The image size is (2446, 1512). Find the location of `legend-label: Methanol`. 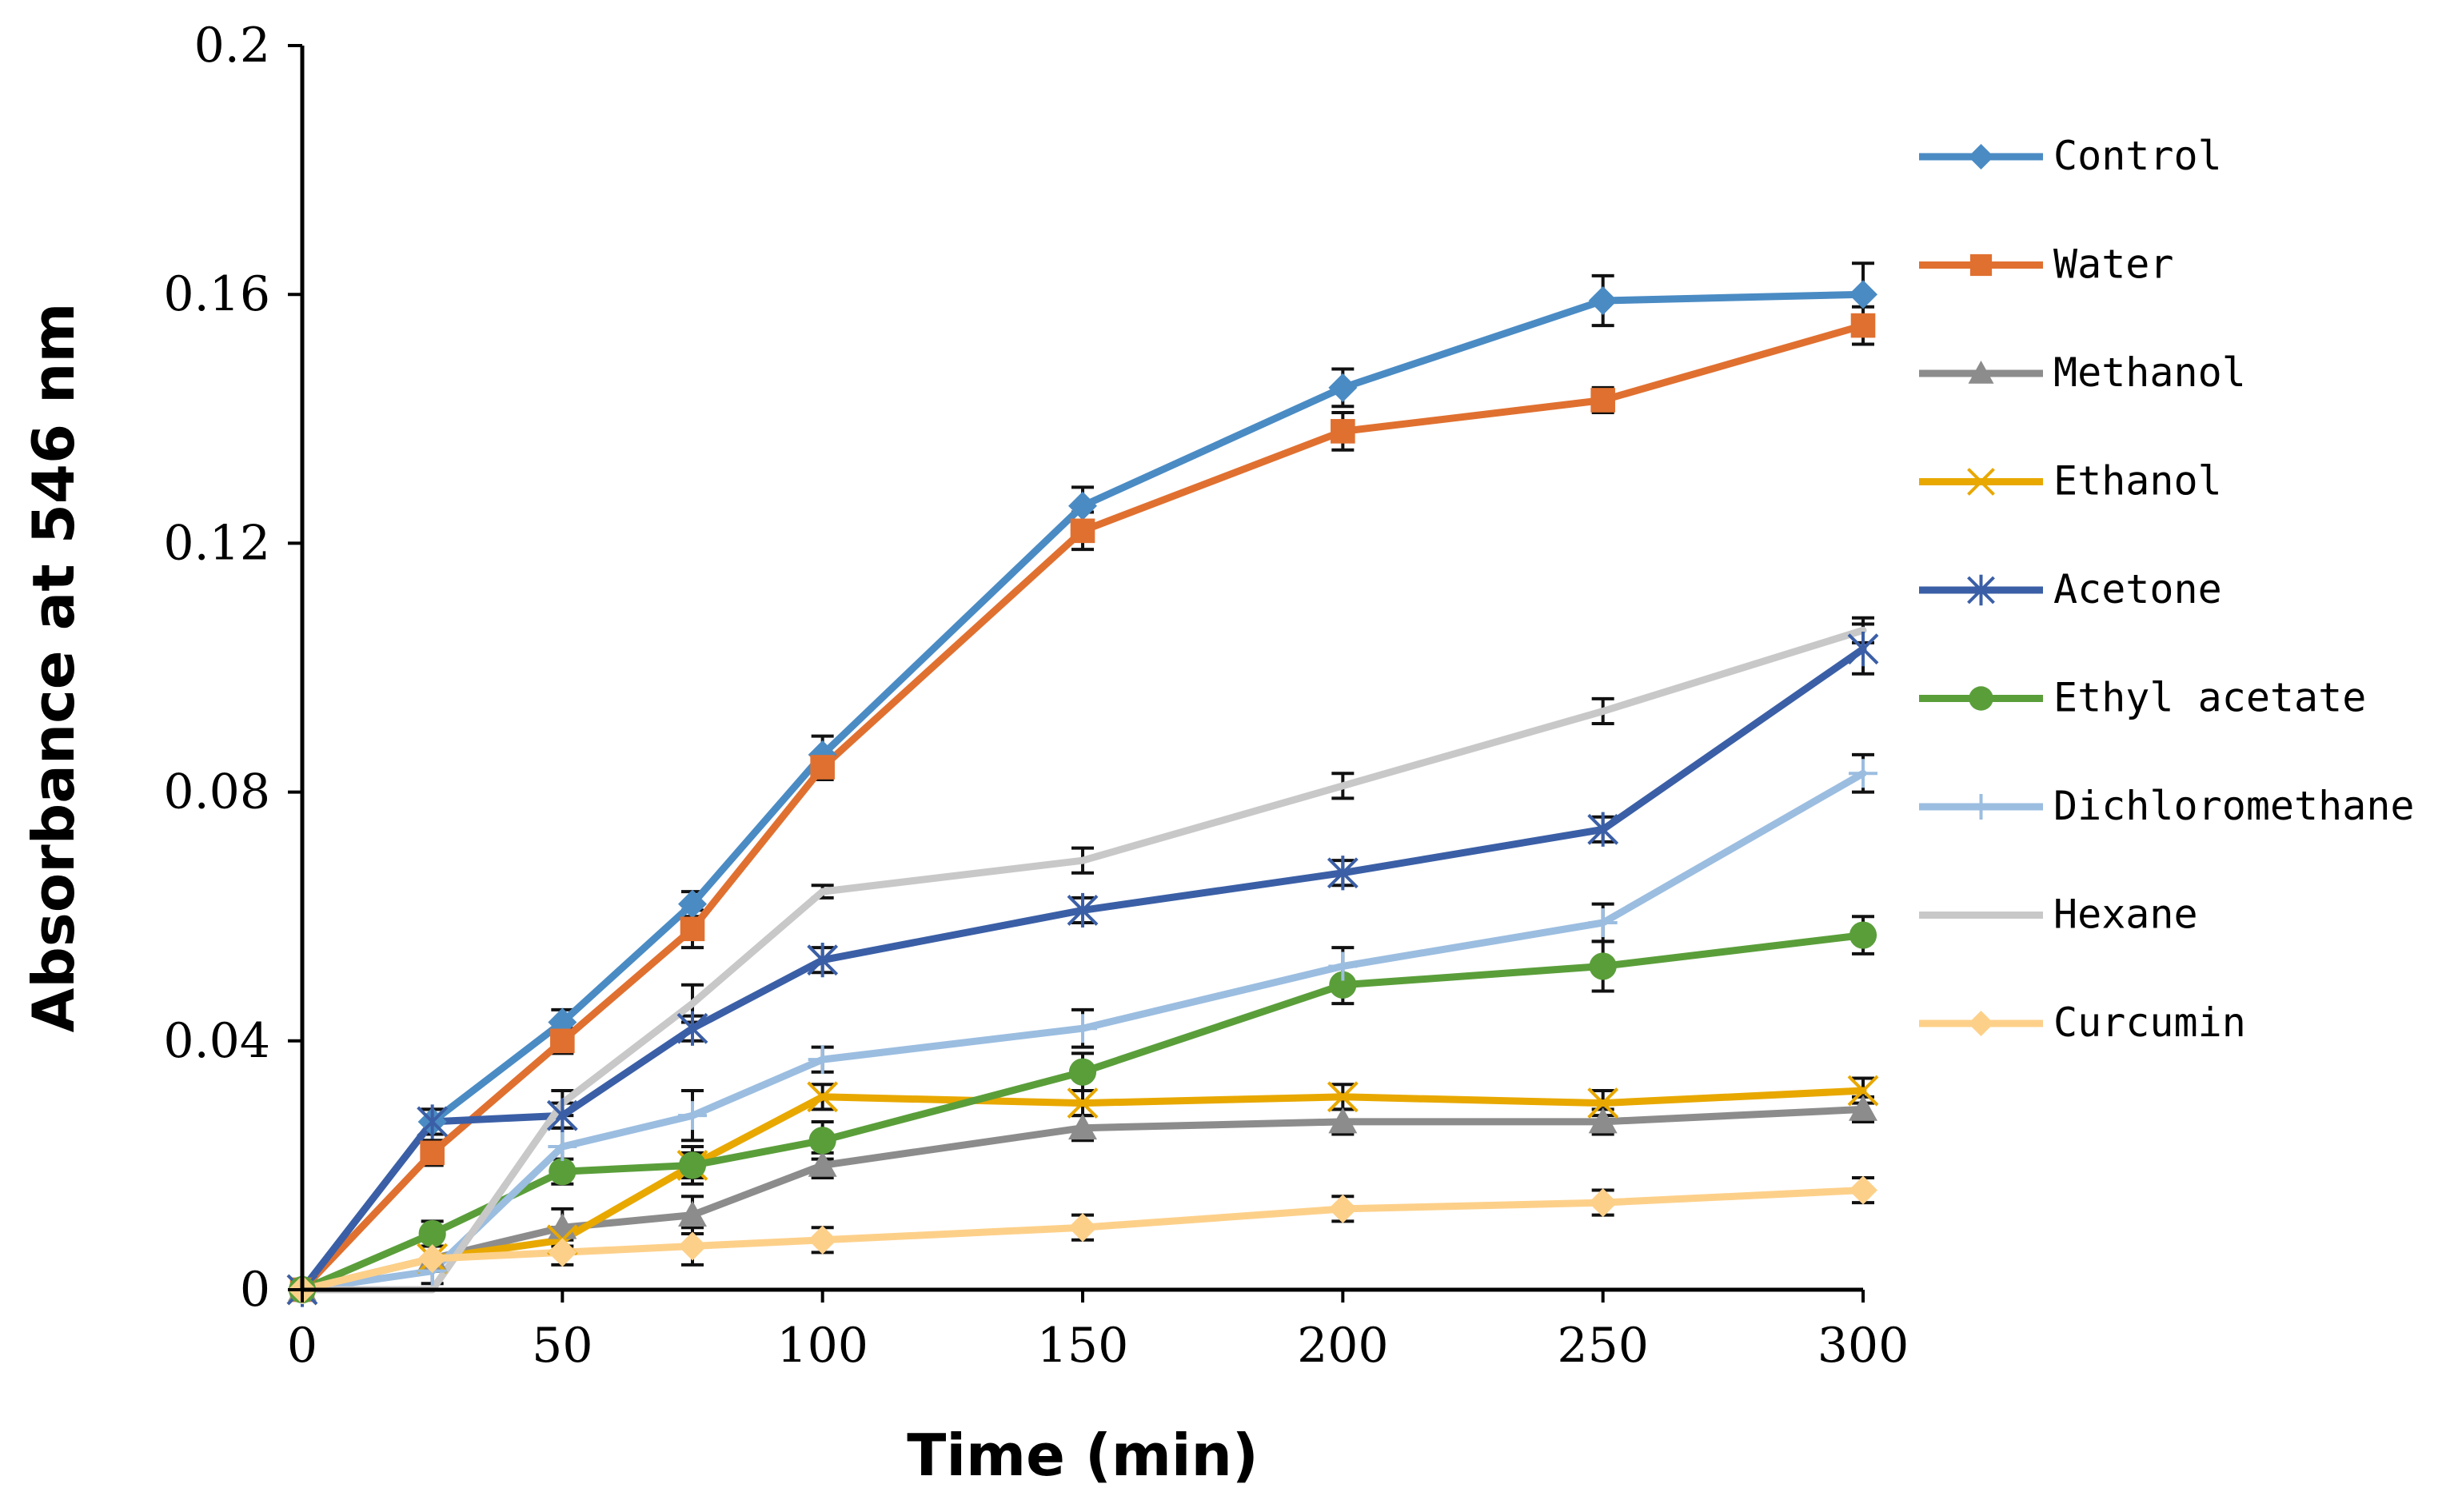

legend-label: Methanol is located at coordinates (2149, 372).